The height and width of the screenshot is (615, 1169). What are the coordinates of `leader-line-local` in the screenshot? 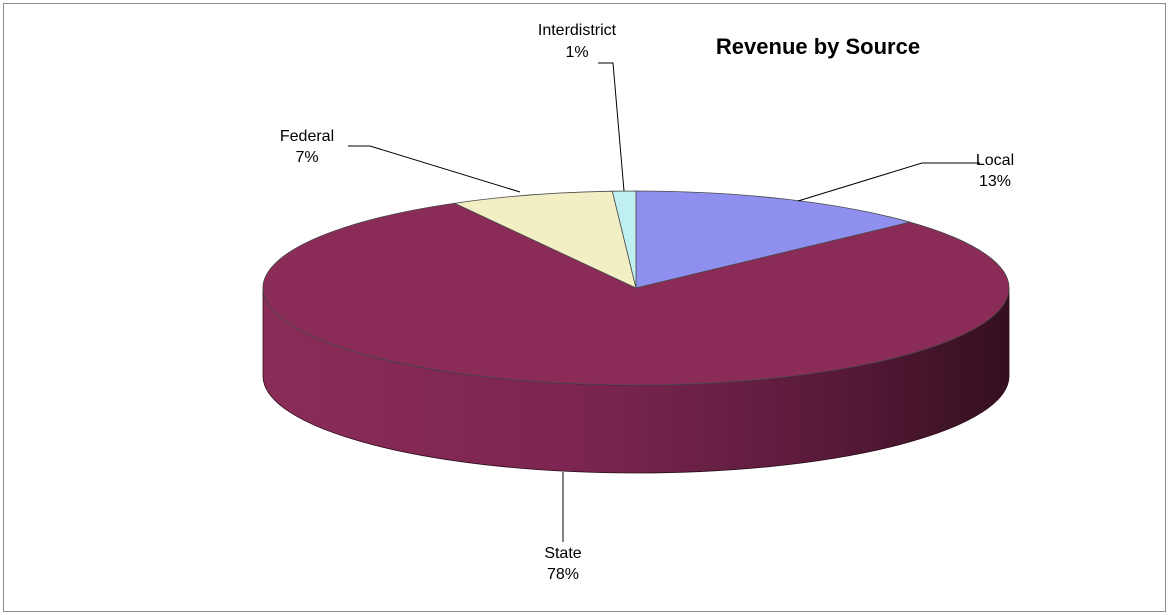 It's located at (888, 182).